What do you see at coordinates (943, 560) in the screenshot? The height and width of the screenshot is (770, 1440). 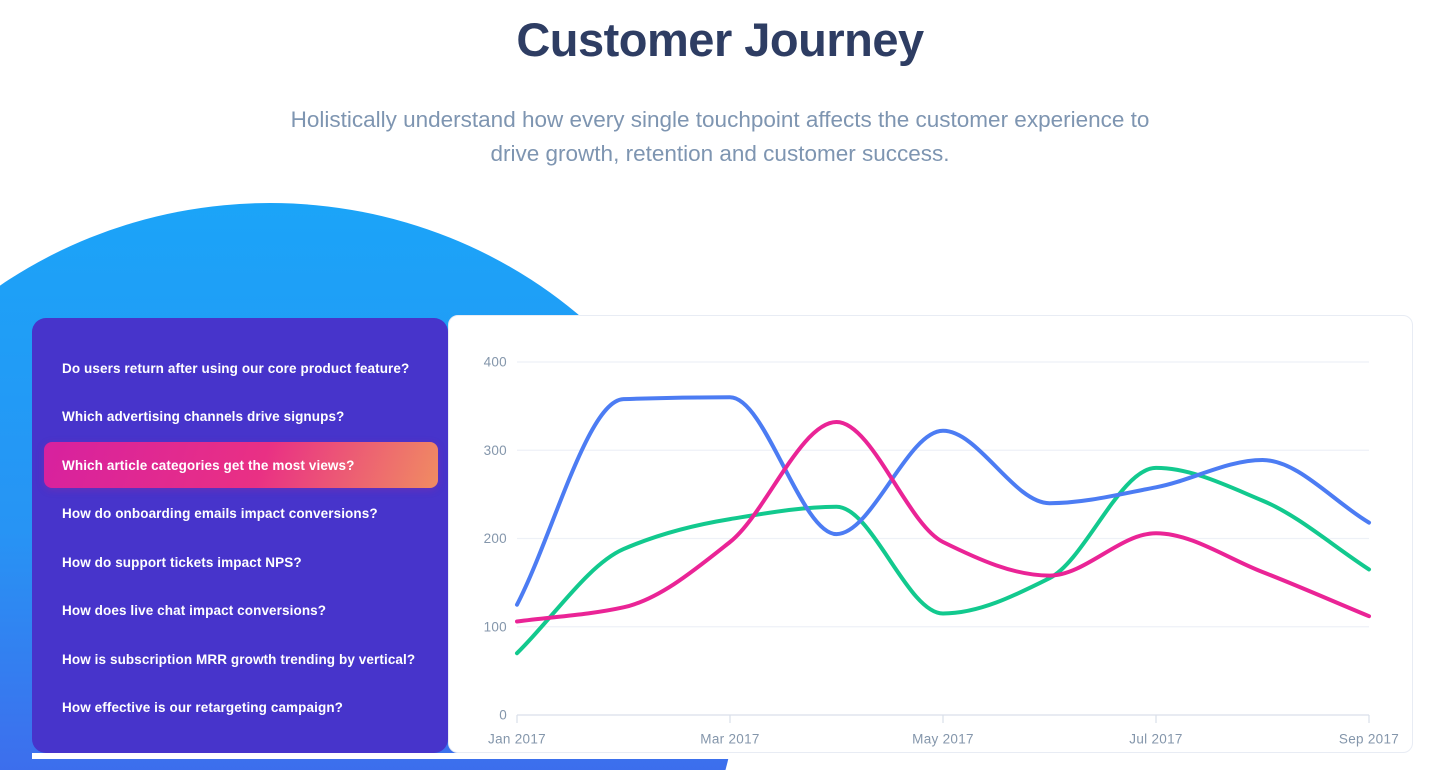 I see `series-line-green` at bounding box center [943, 560].